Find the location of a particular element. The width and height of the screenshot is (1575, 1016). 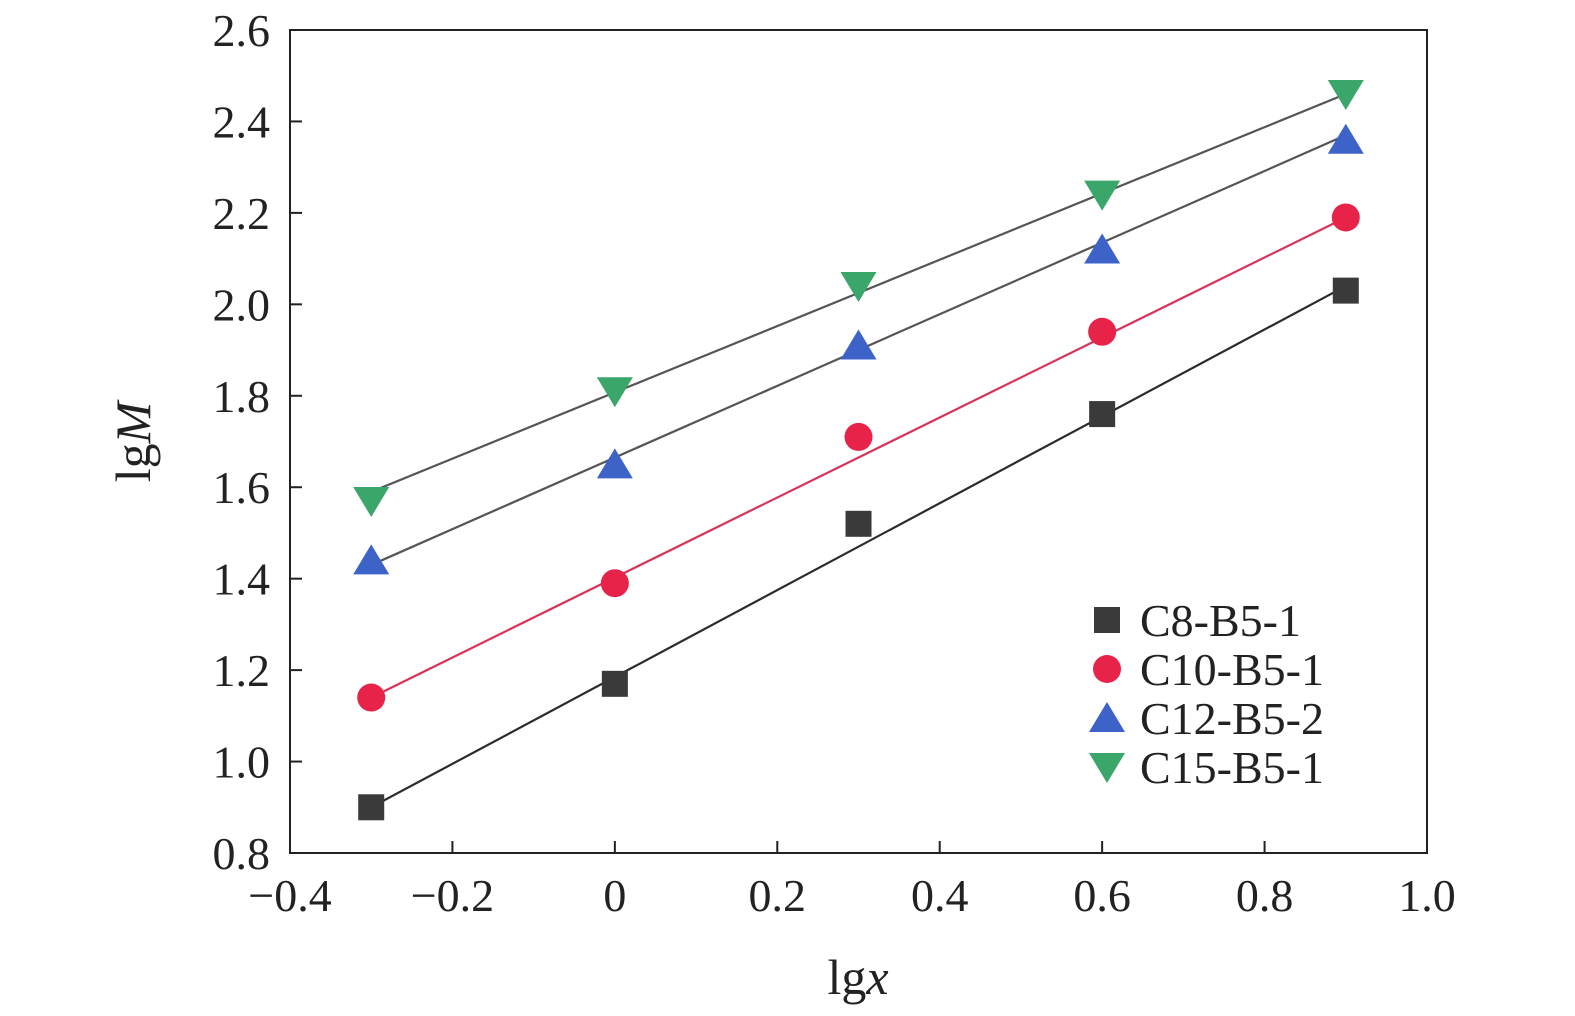

legend-label: C12-B5-2 is located at coordinates (1232, 718).